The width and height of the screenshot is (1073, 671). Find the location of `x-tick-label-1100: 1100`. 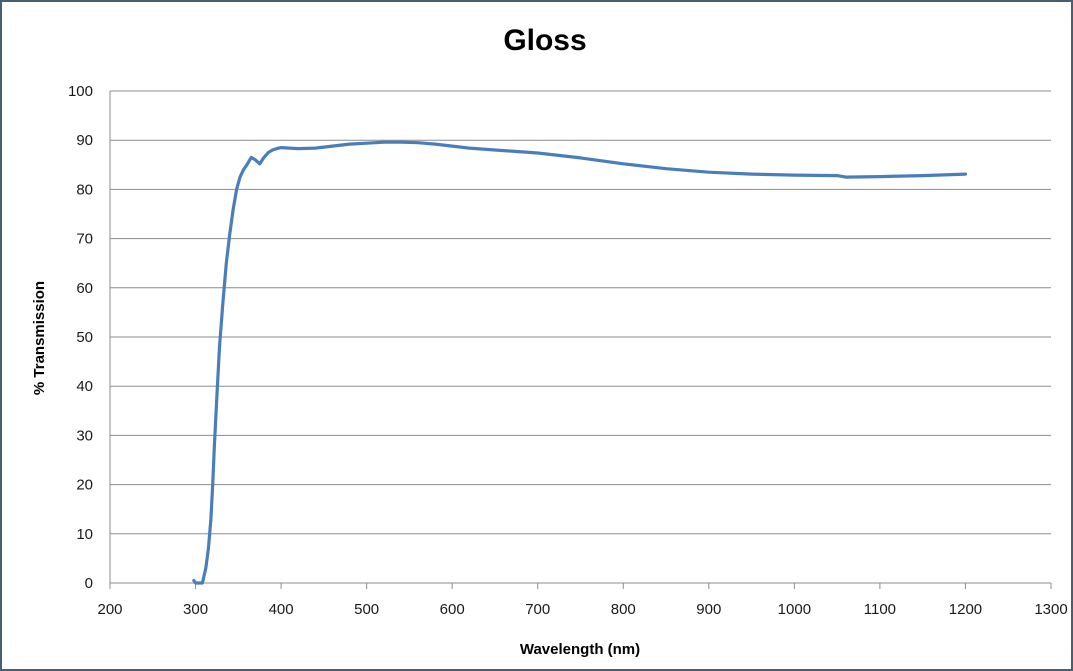

x-tick-label-1100: 1100 is located at coordinates (880, 609).